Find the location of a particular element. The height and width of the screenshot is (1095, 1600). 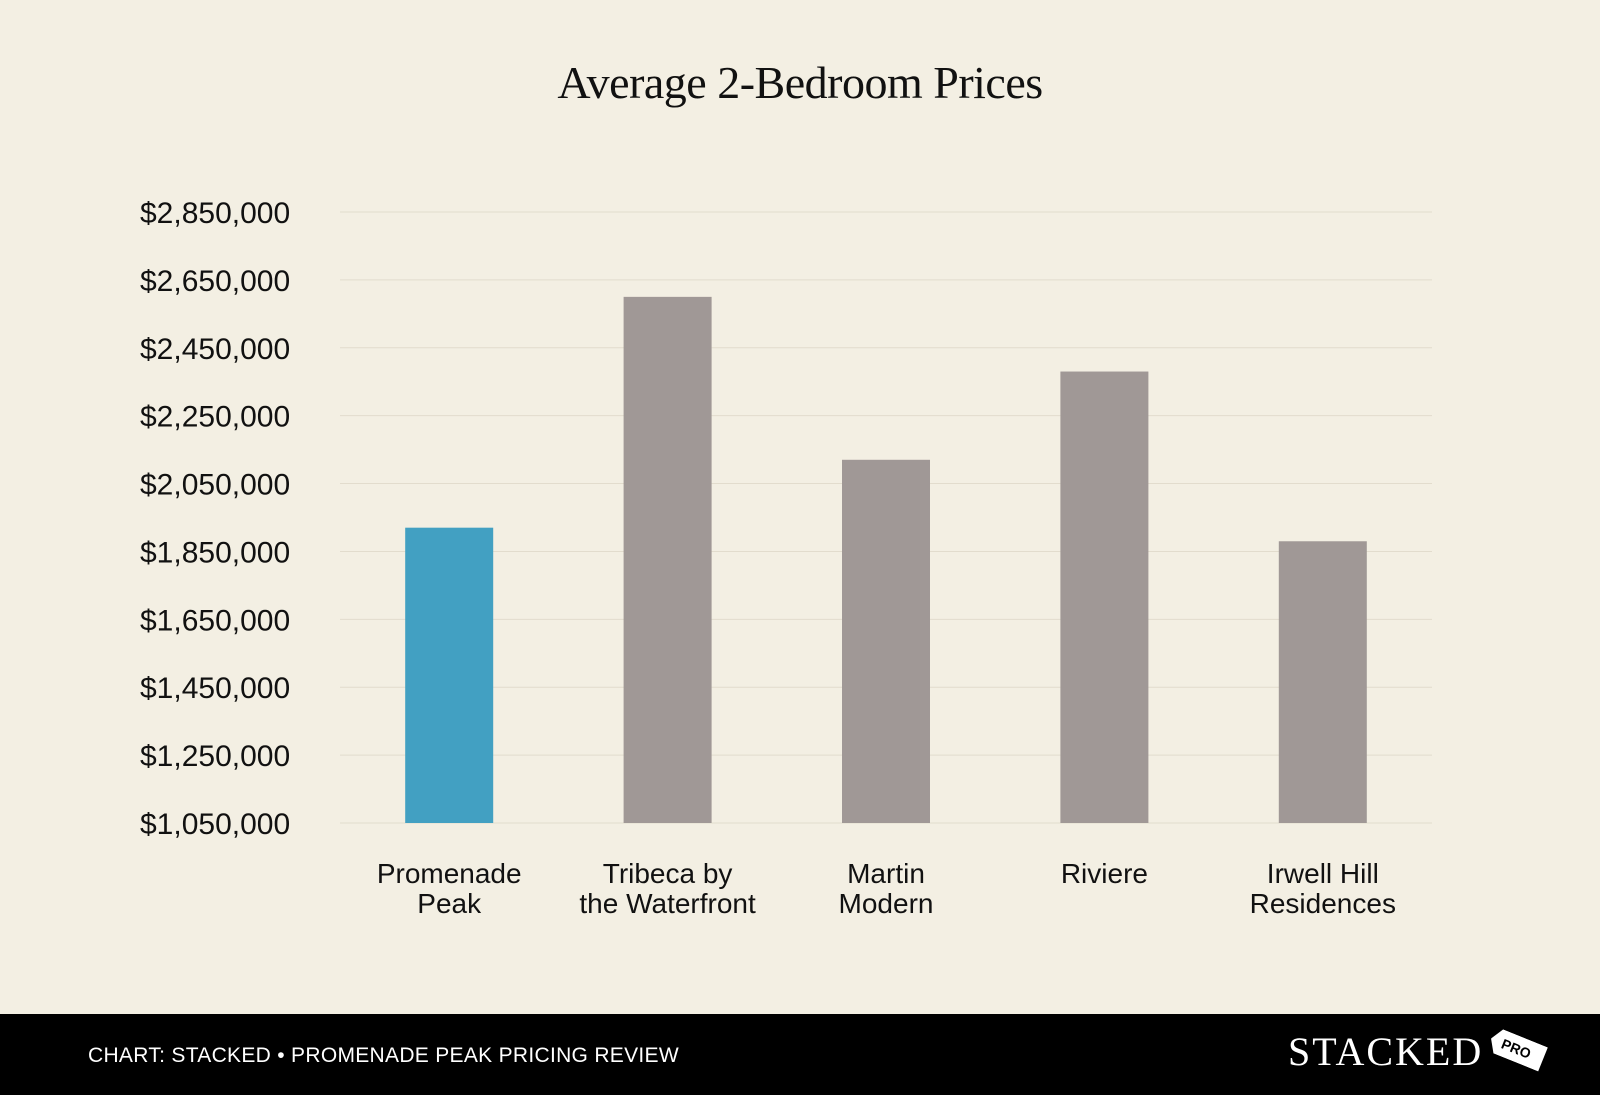

y-tick-label: $1,850,000 is located at coordinates (215, 552).